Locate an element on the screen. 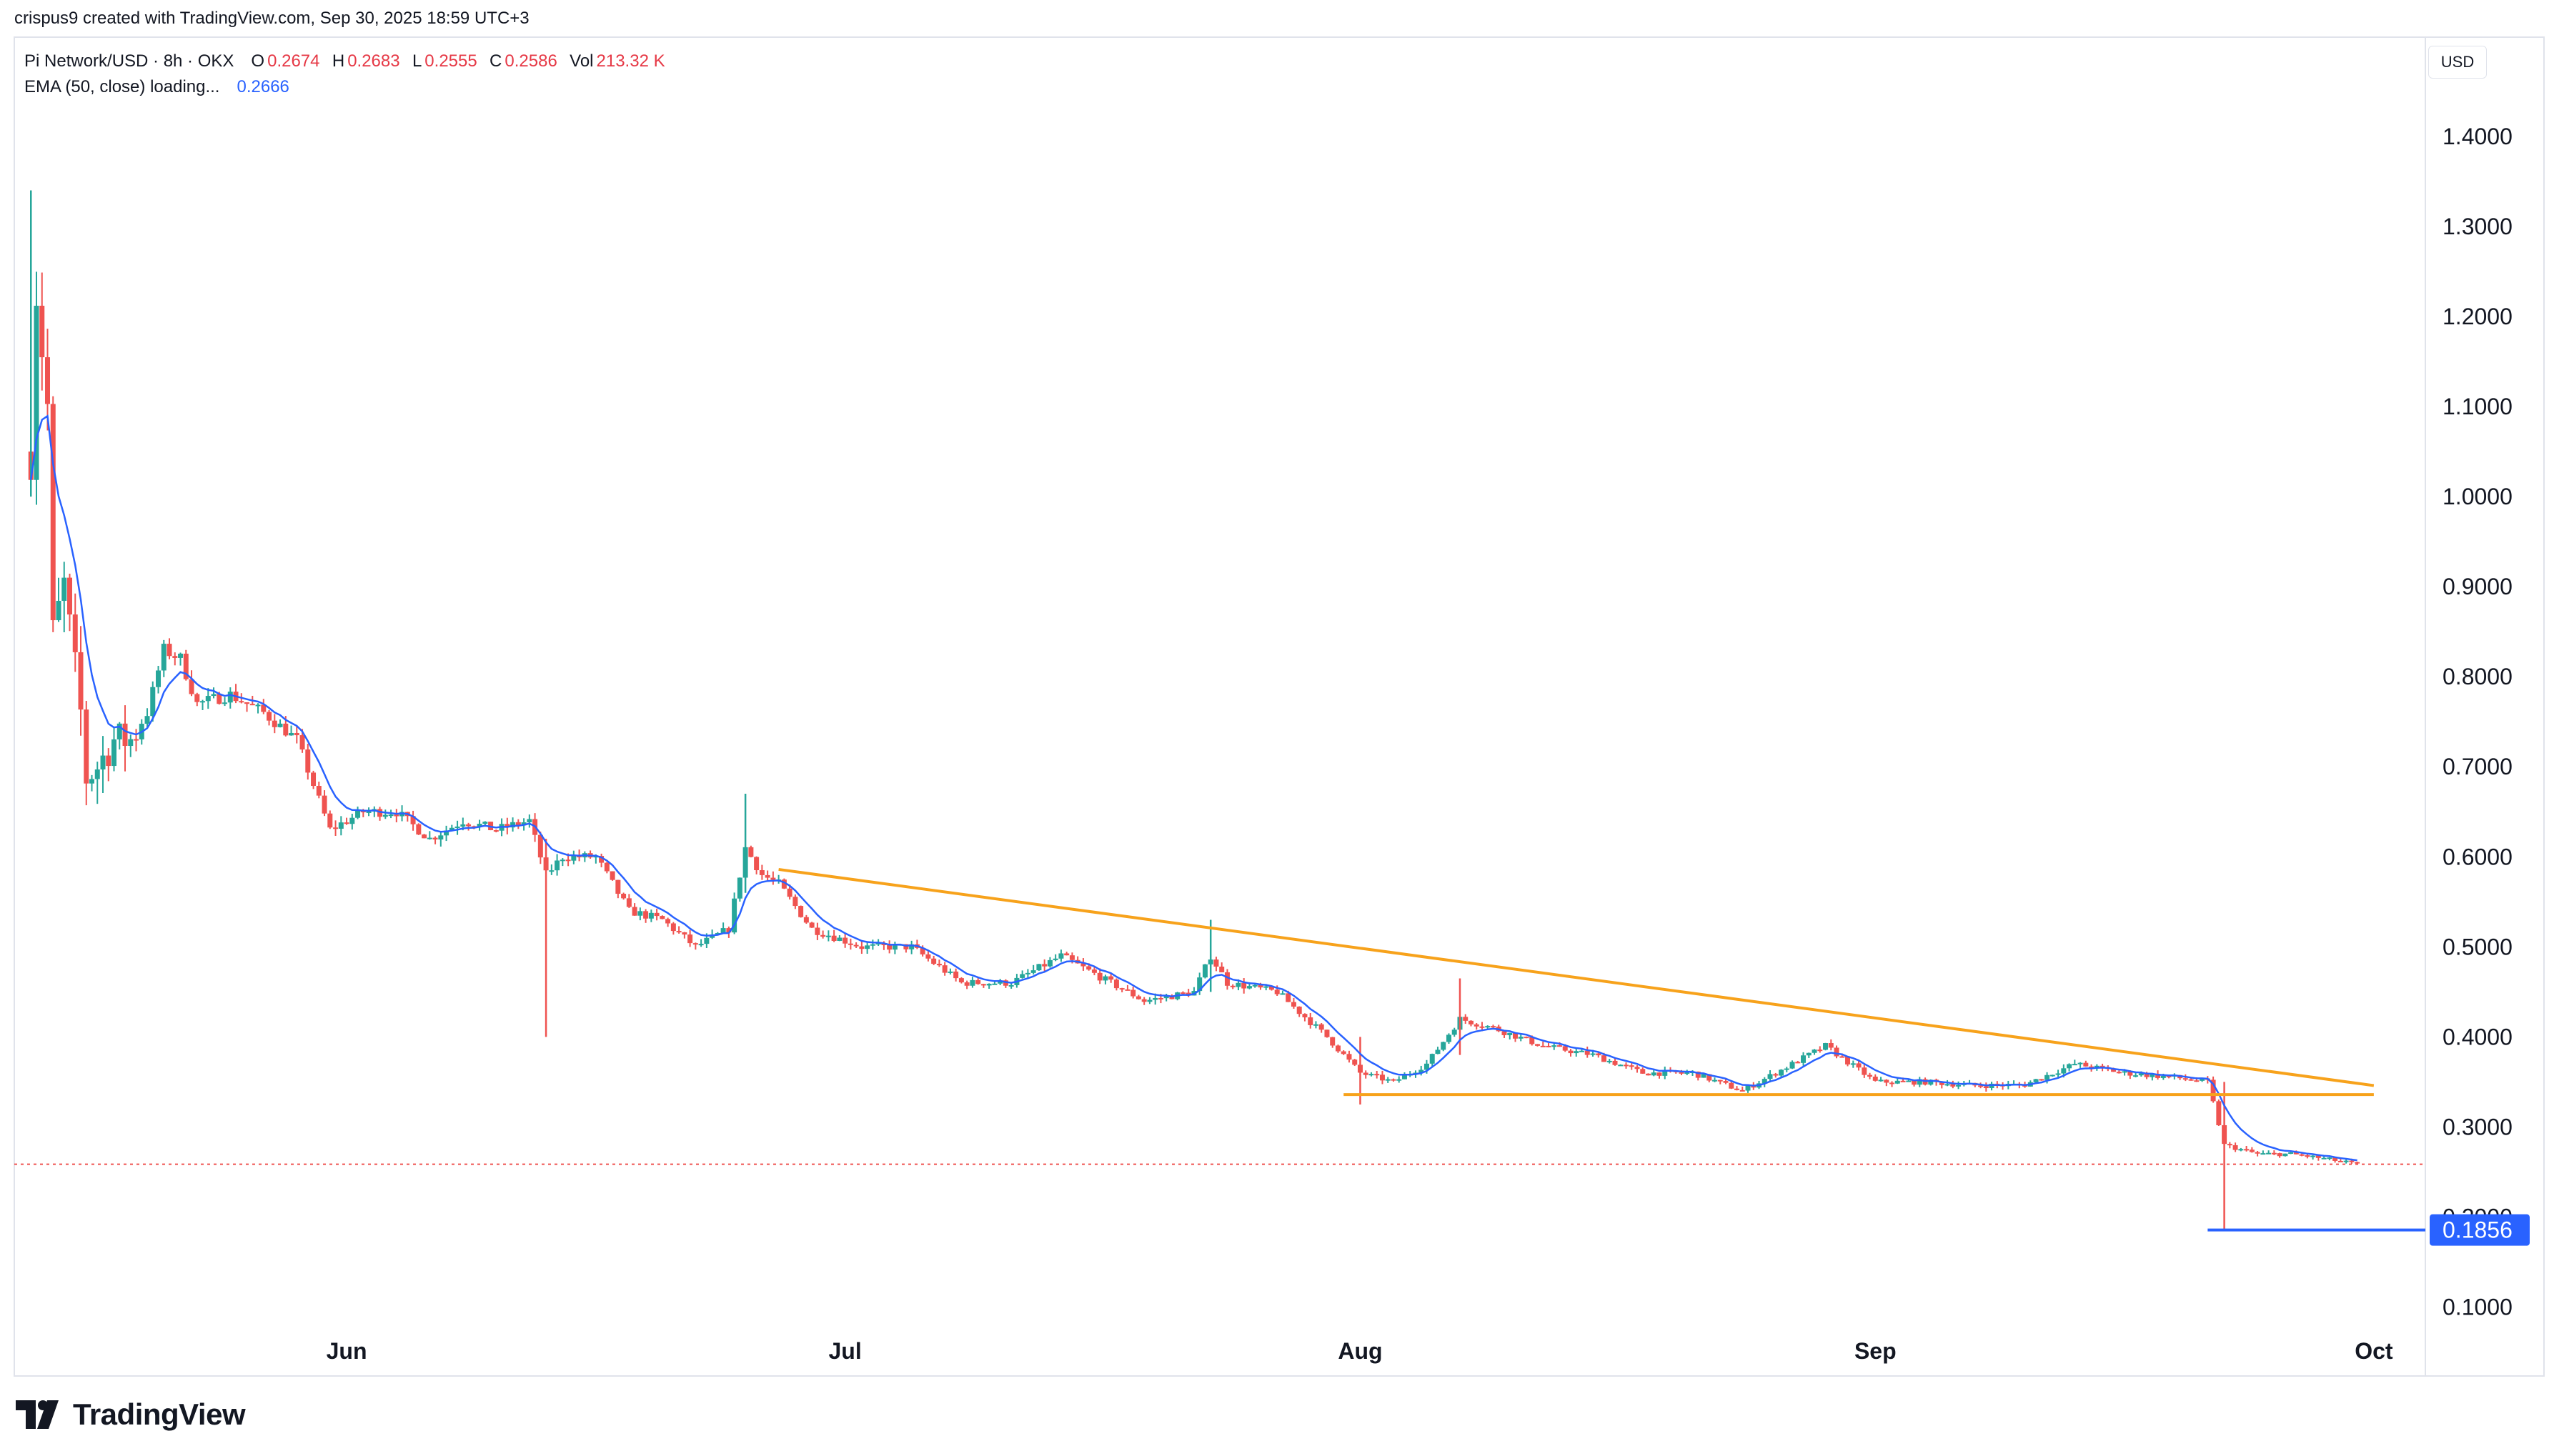 Image resolution: width=2554 pixels, height=1456 pixels. currency-button: USD is located at coordinates (2457, 62).